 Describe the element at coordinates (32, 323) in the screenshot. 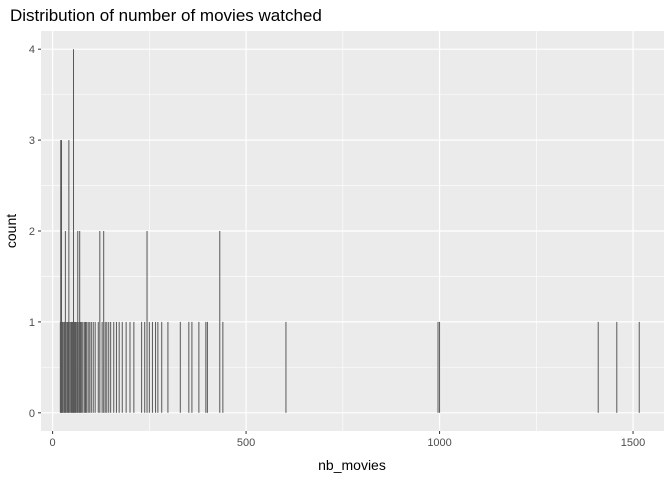

I see `y-tick-label: 1` at that location.